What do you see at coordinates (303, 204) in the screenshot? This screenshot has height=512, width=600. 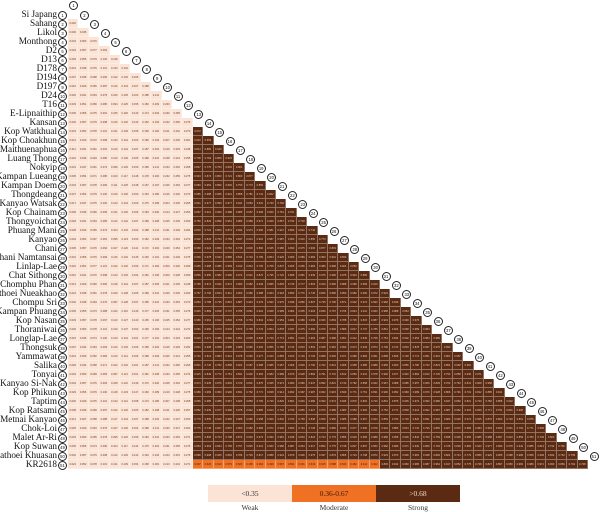 I see `column-number: 23` at bounding box center [303, 204].